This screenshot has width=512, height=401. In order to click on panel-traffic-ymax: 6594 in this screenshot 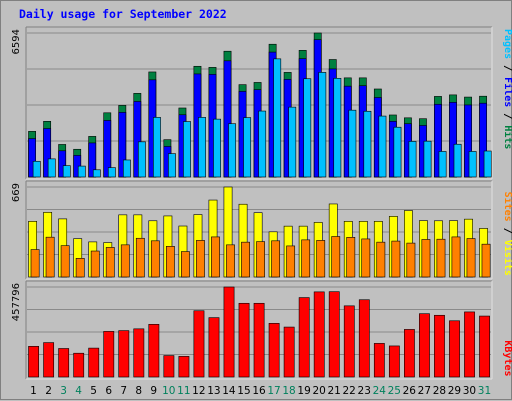, I will do `click(16, 41)`.